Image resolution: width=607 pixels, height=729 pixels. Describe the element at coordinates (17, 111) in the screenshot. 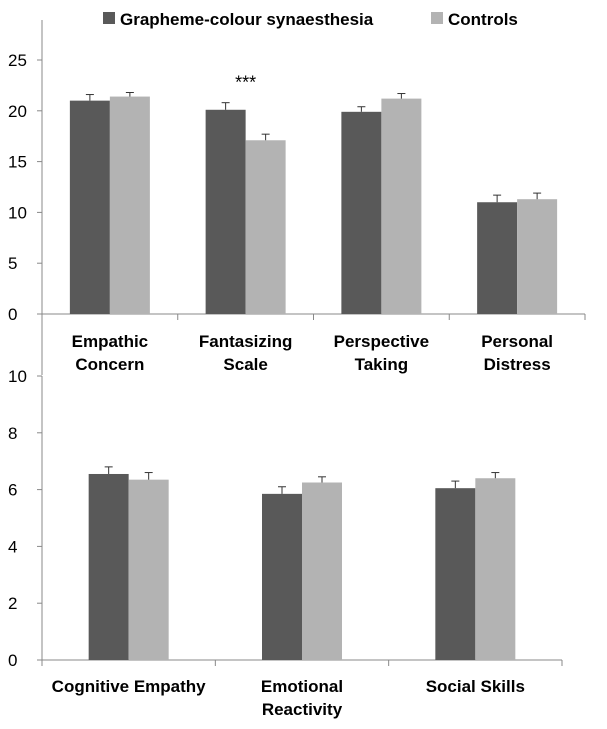

I see `y-tick-label: 20` at that location.